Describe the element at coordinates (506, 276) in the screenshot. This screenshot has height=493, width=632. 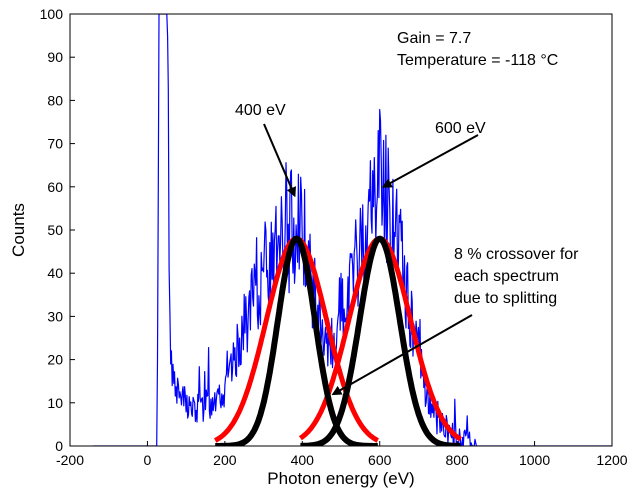
I see `annotation-text: each spectrum` at that location.